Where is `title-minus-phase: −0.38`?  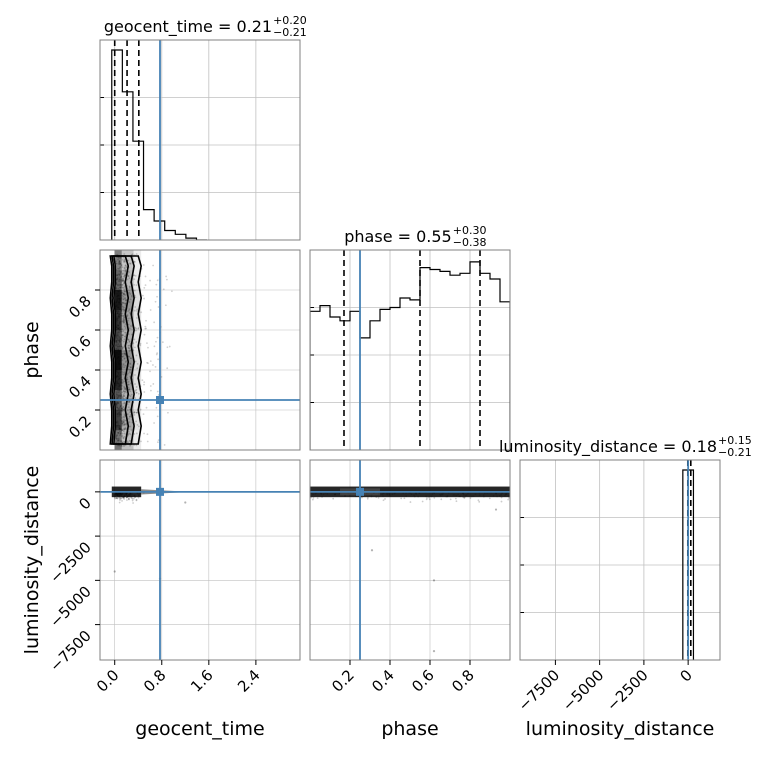
title-minus-phase: −0.38 is located at coordinates (470, 242).